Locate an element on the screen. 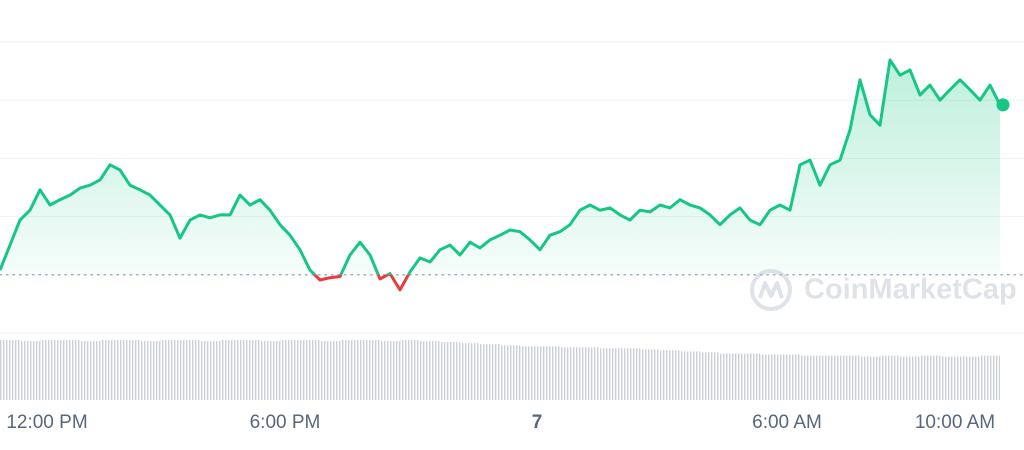 The width and height of the screenshot is (1024, 450). watermark: CoinMarketCap is located at coordinates (883, 290).